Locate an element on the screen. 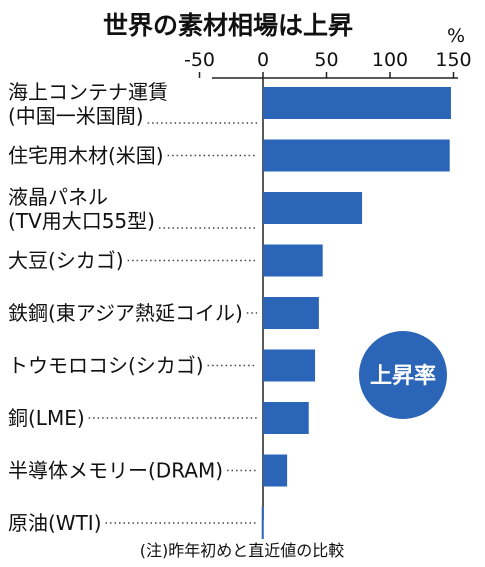  bar-row: 住宅用木材(米国) is located at coordinates (229, 155).